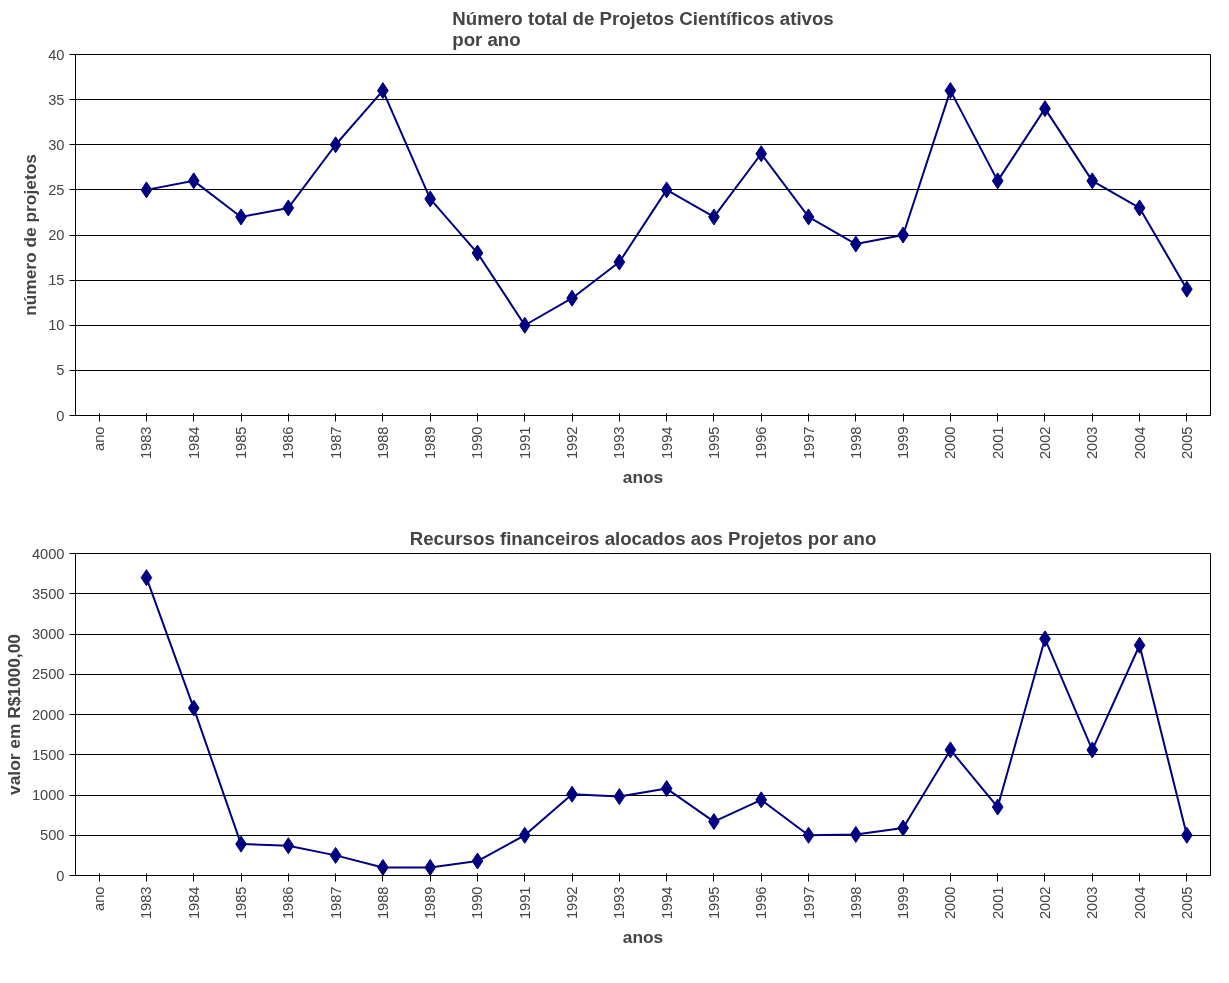 This screenshot has height=983, width=1229. I want to click on y-axis-title: valor em R$1000,00, so click(13, 714).